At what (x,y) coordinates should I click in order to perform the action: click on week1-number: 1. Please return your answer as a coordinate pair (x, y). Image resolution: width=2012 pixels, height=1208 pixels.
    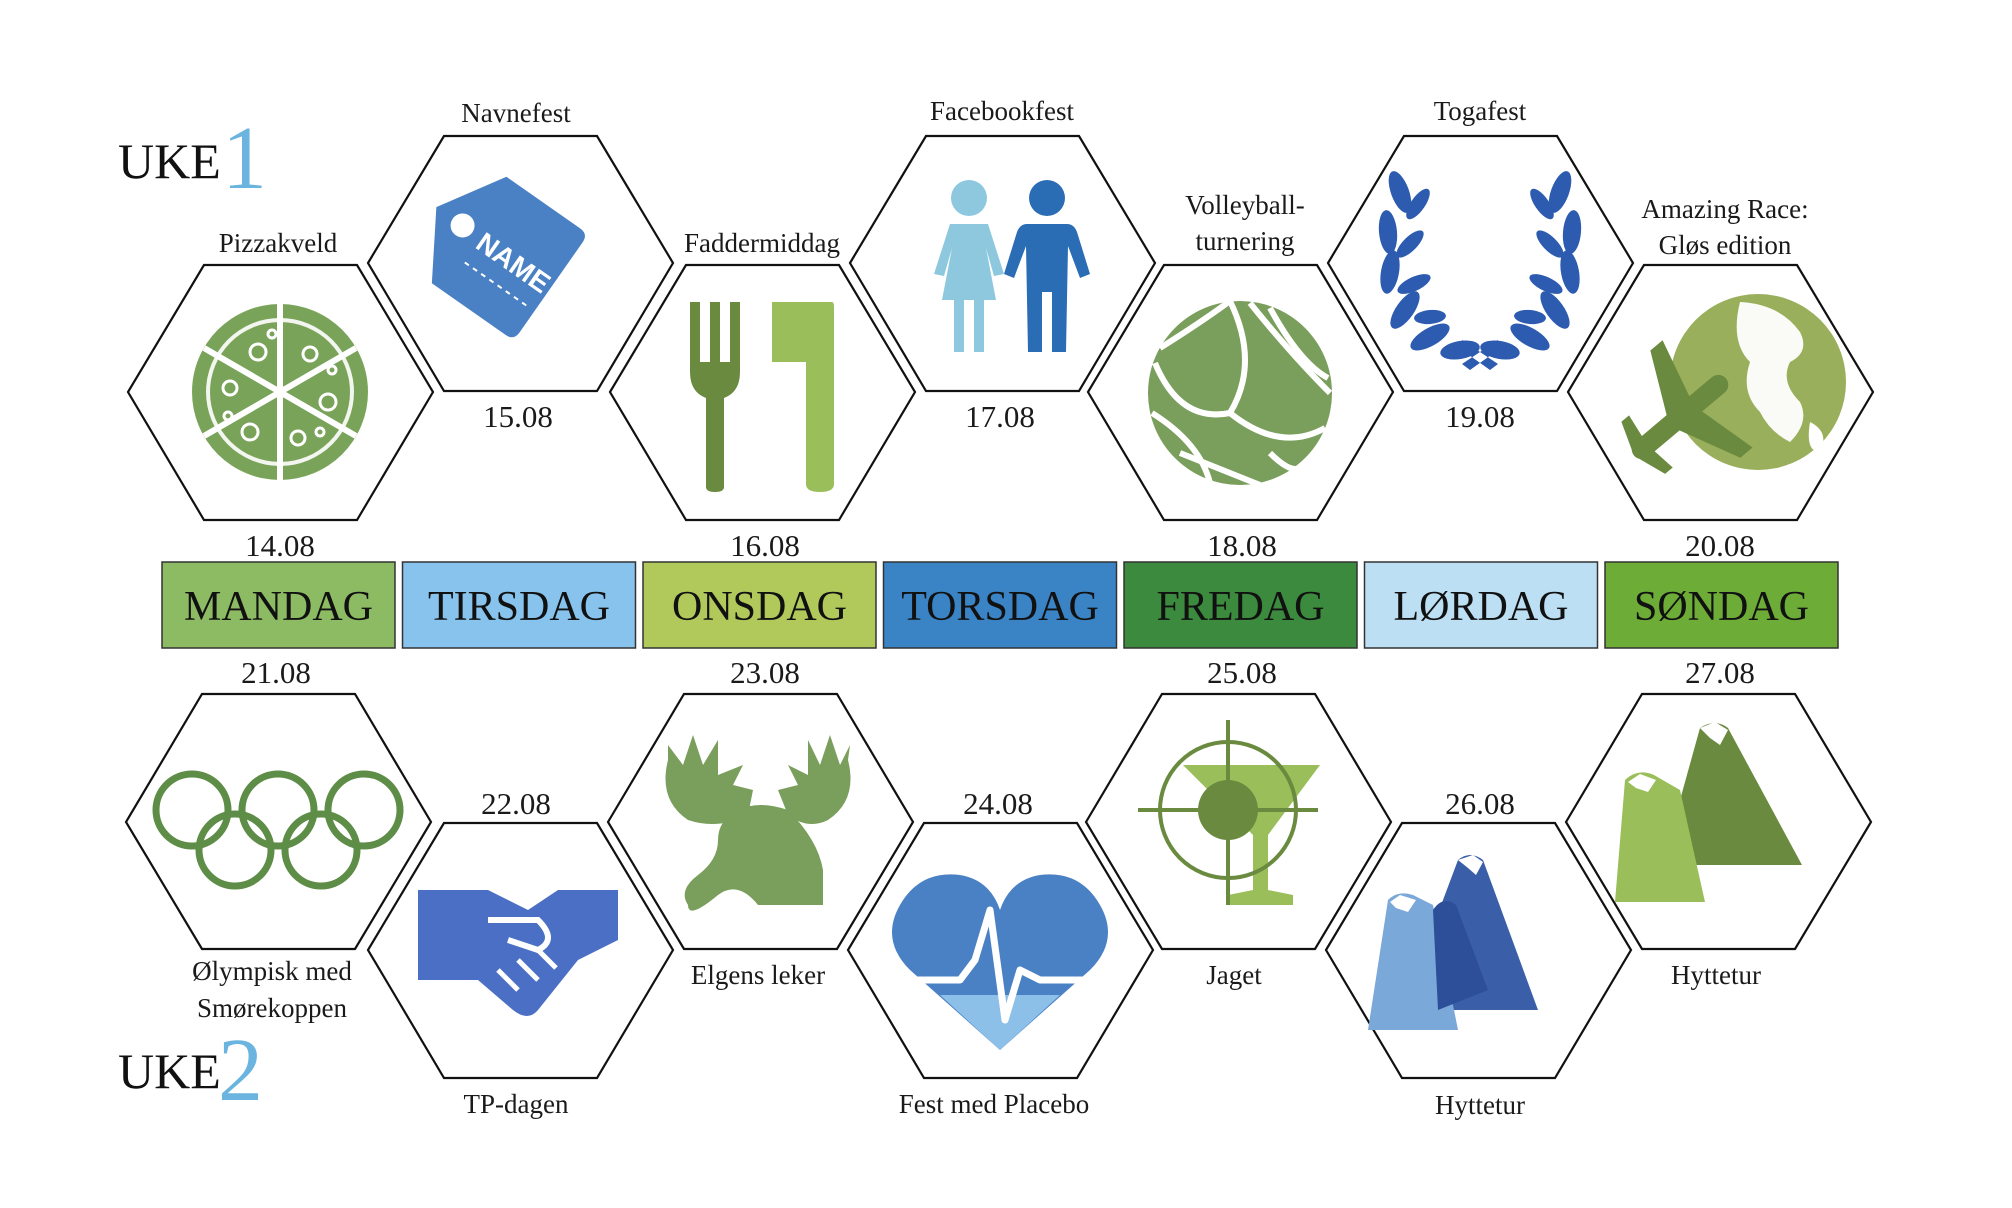
    Looking at the image, I should click on (244, 158).